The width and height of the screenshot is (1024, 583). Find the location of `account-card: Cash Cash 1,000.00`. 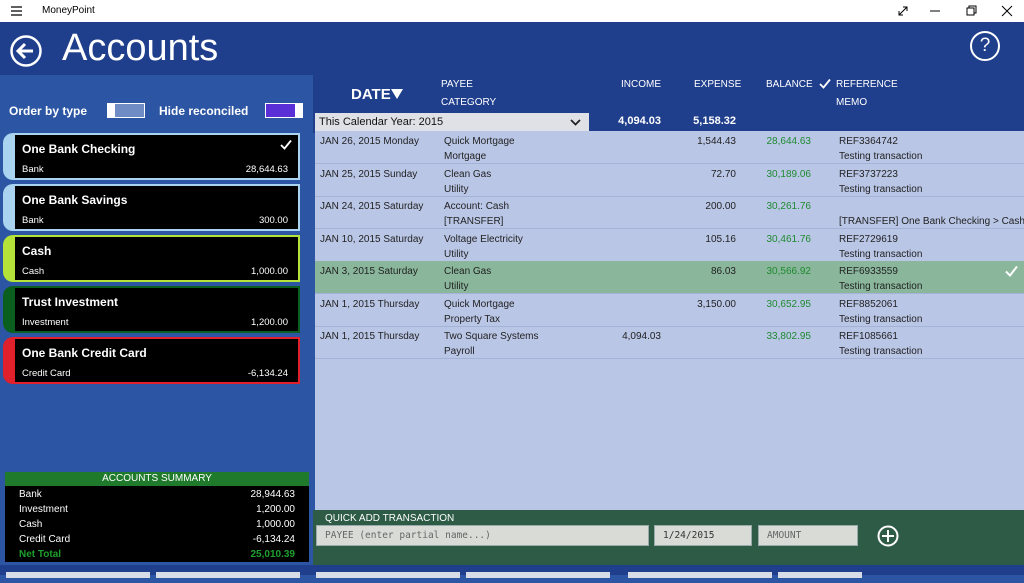

account-card: Cash Cash 1,000.00 is located at coordinates (151, 258).